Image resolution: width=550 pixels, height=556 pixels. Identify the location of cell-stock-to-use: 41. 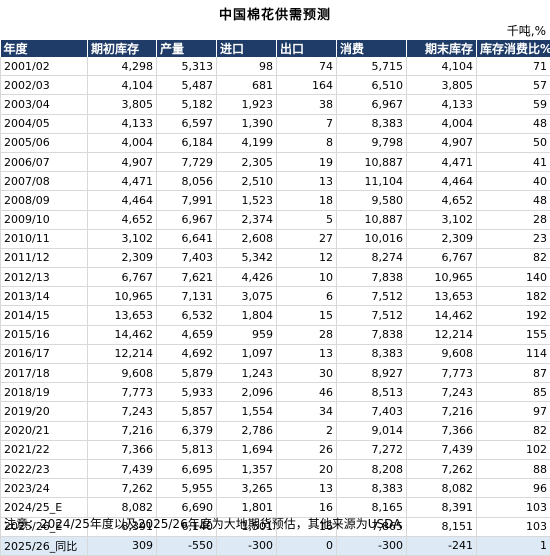
(513, 161).